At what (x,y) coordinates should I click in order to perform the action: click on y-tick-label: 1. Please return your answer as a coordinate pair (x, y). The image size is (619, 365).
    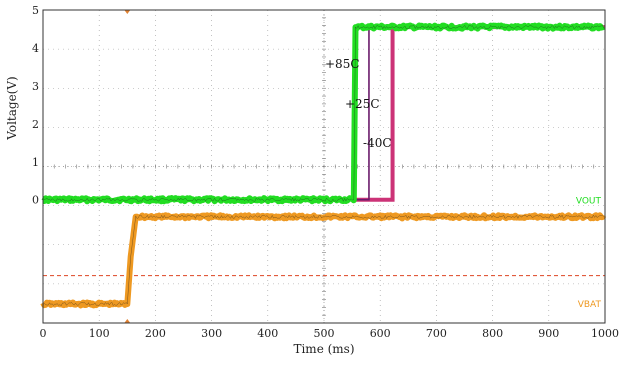
    Looking at the image, I should click on (35, 162).